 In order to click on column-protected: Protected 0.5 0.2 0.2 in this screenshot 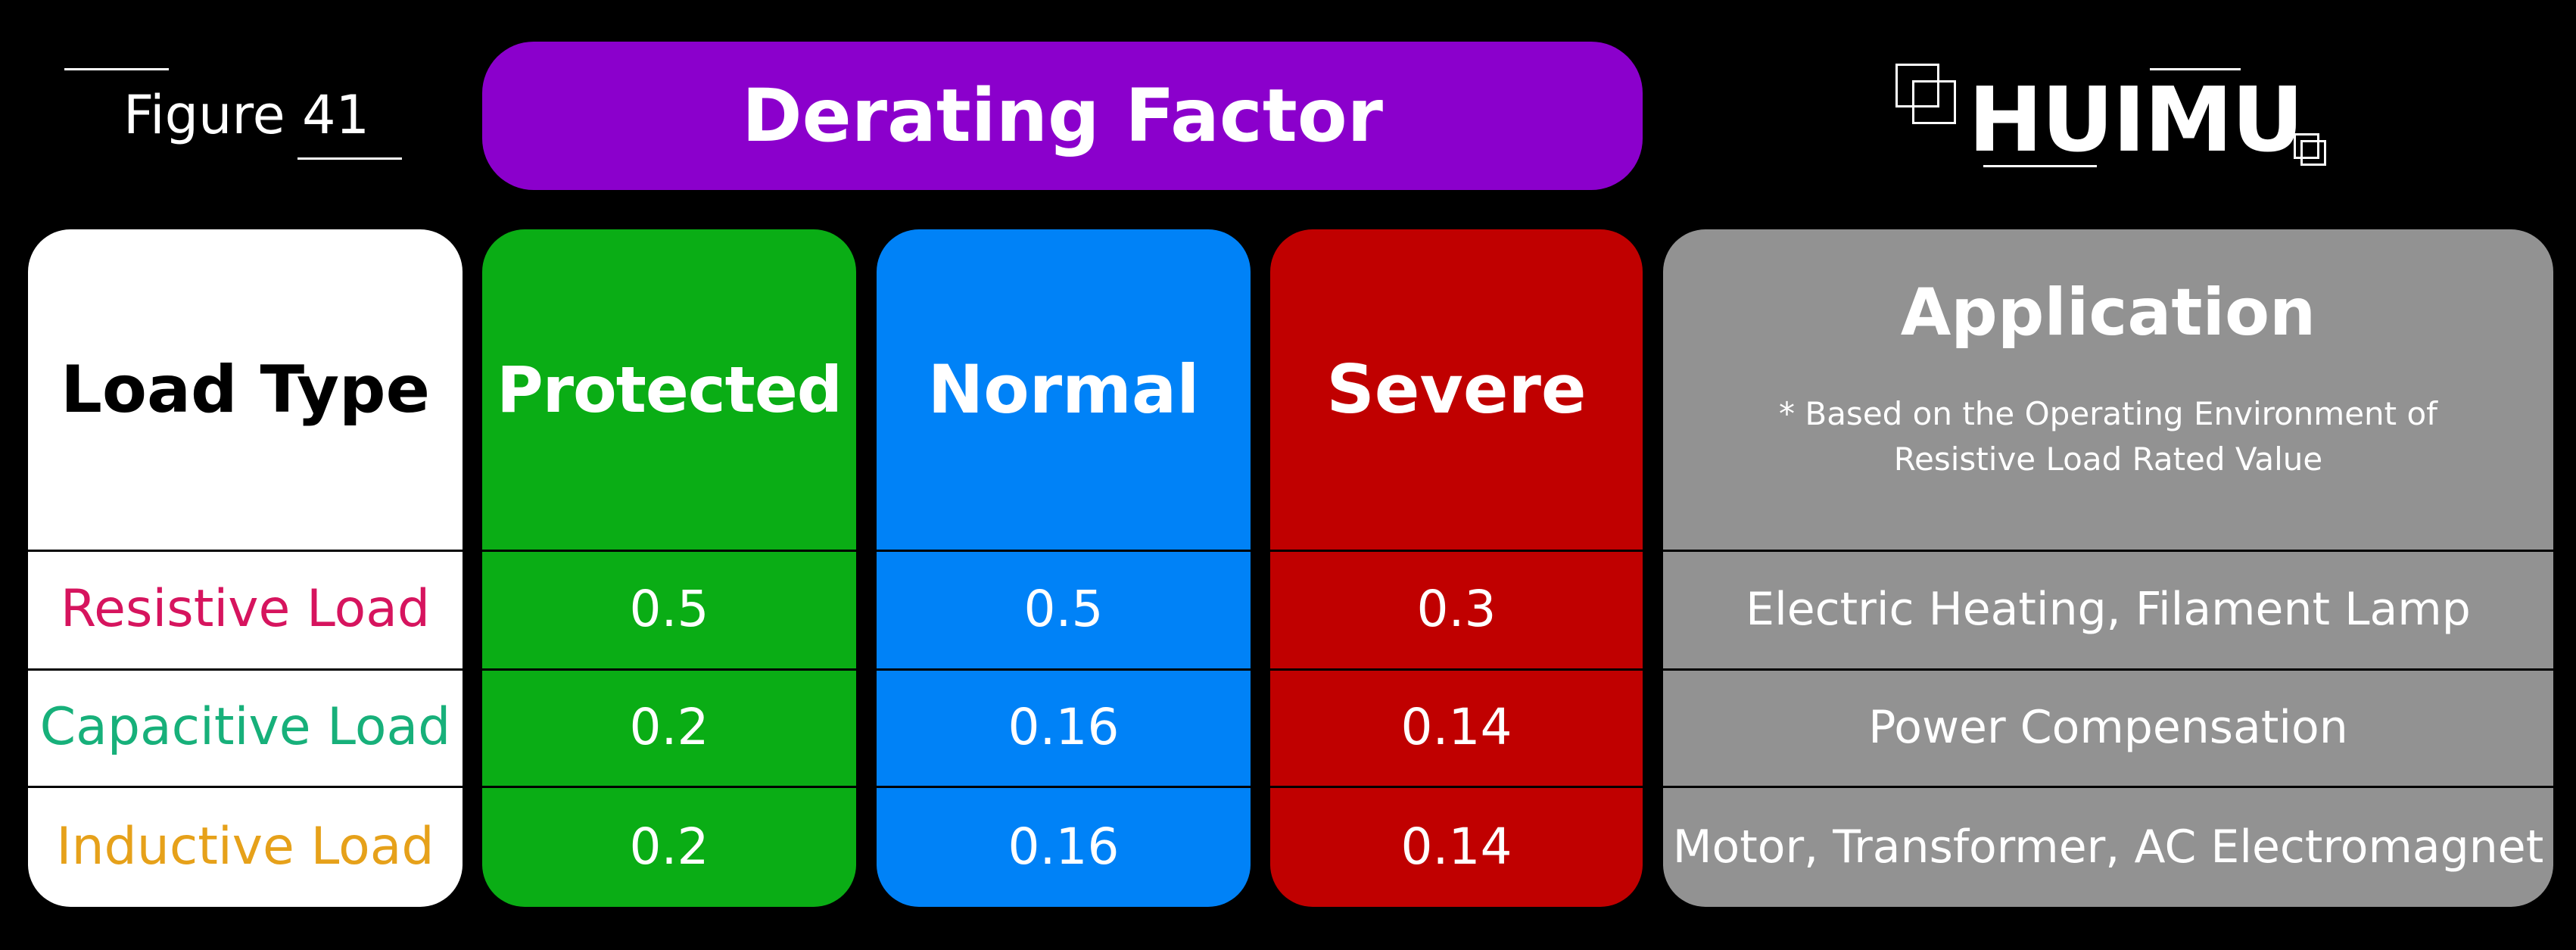, I will do `click(669, 568)`.